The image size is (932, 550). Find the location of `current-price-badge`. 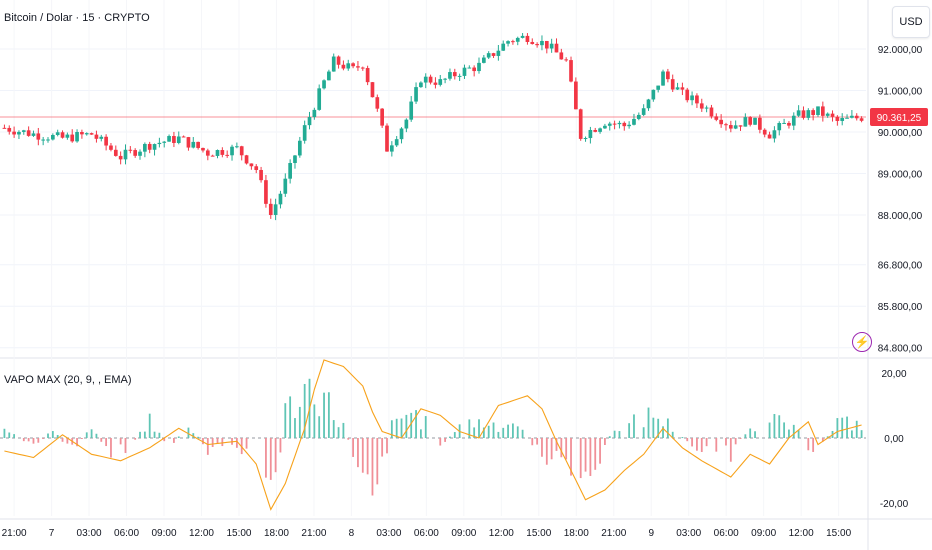

current-price-badge is located at coordinates (899, 117).